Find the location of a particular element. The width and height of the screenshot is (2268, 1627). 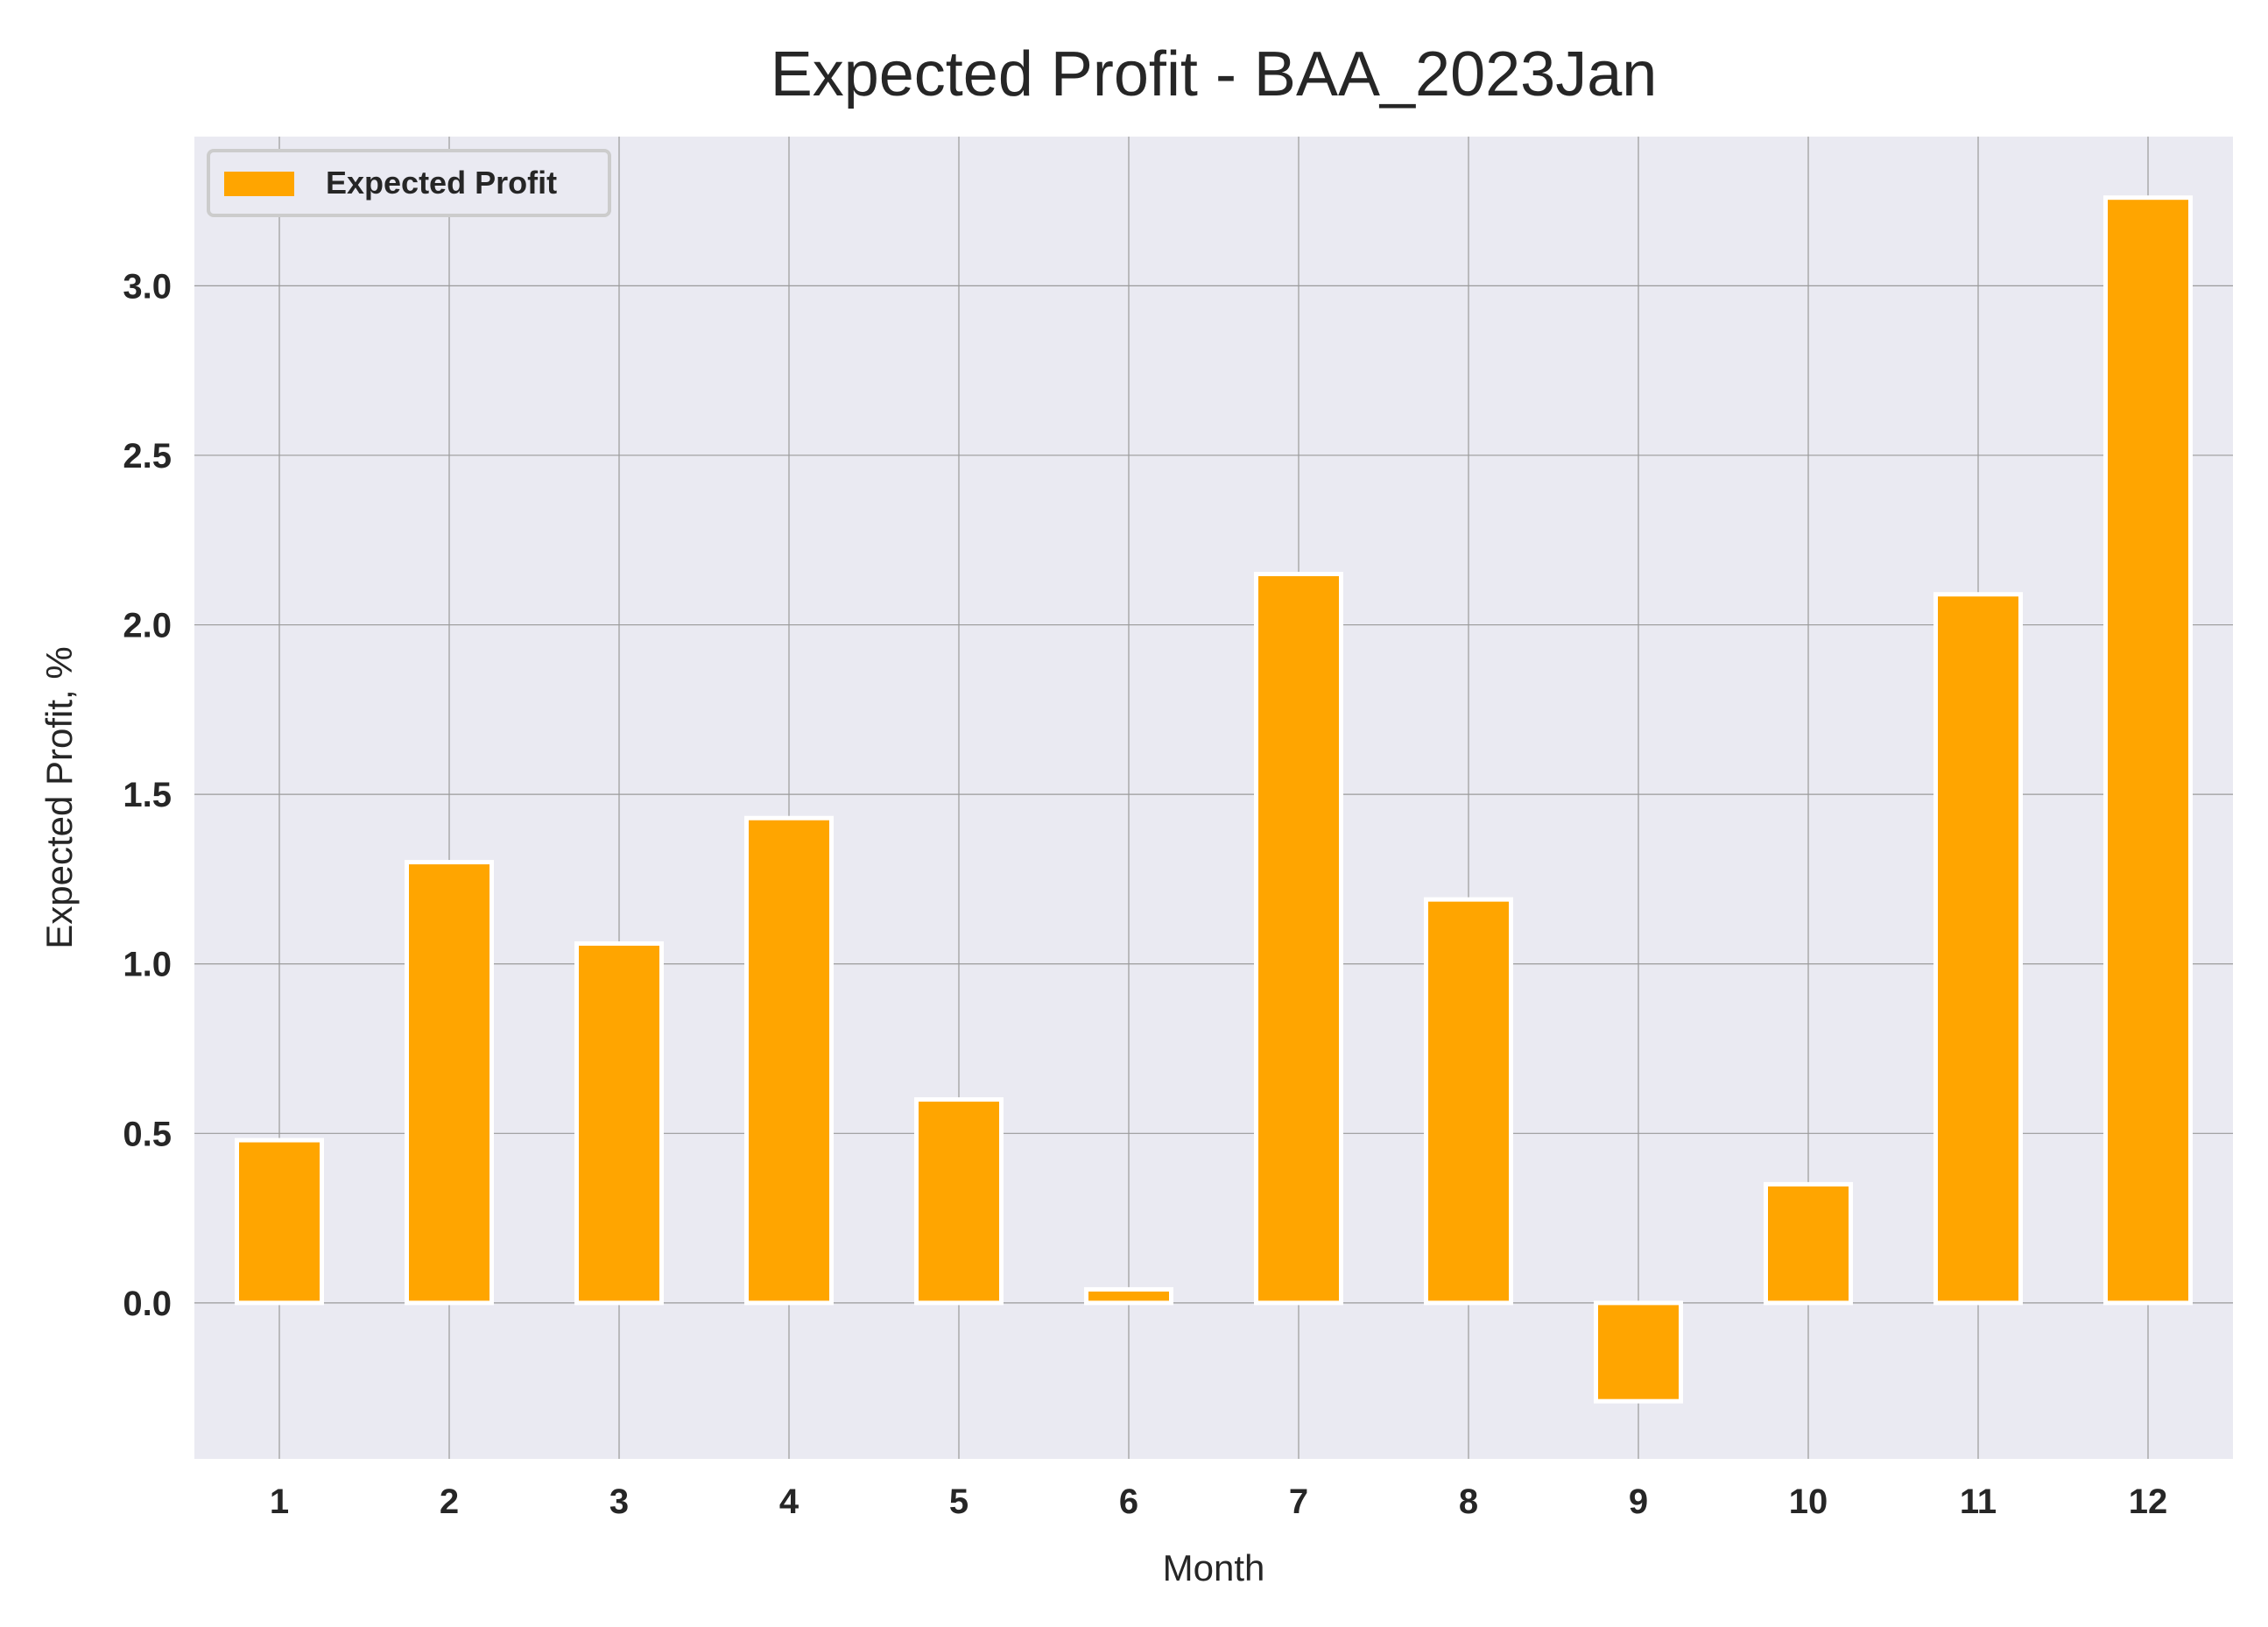

x-tick-label: 7 is located at coordinates (1298, 1502).